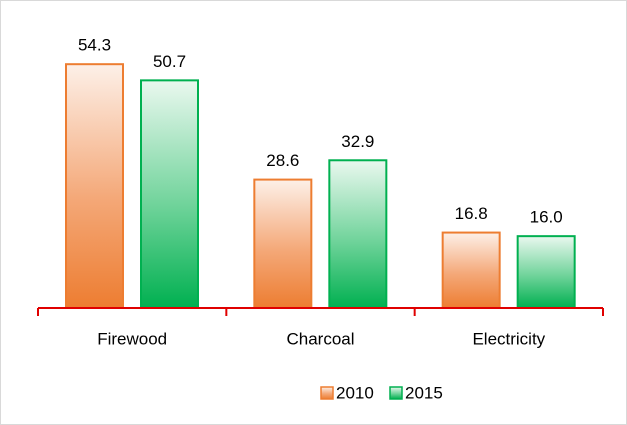 This screenshot has height=425, width=627. I want to click on x-tick-label: Electricity, so click(508, 338).